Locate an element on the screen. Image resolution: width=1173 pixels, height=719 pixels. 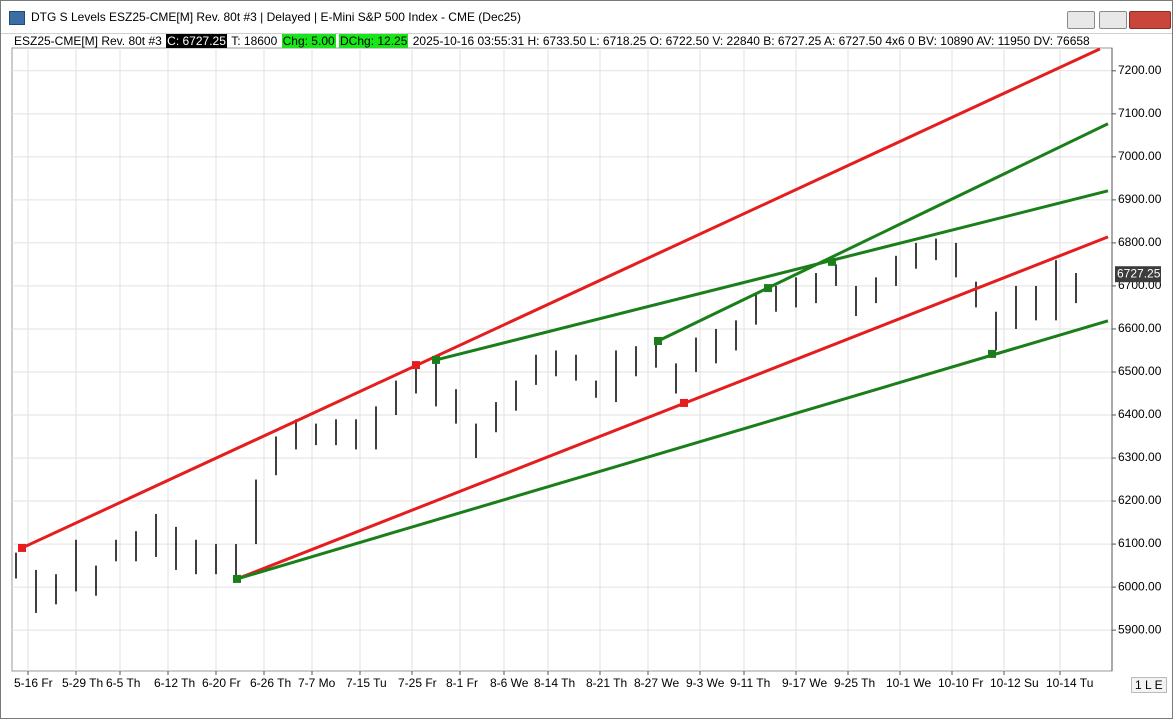
y-tick-label: 6300.00 is located at coordinates (1140, 457).